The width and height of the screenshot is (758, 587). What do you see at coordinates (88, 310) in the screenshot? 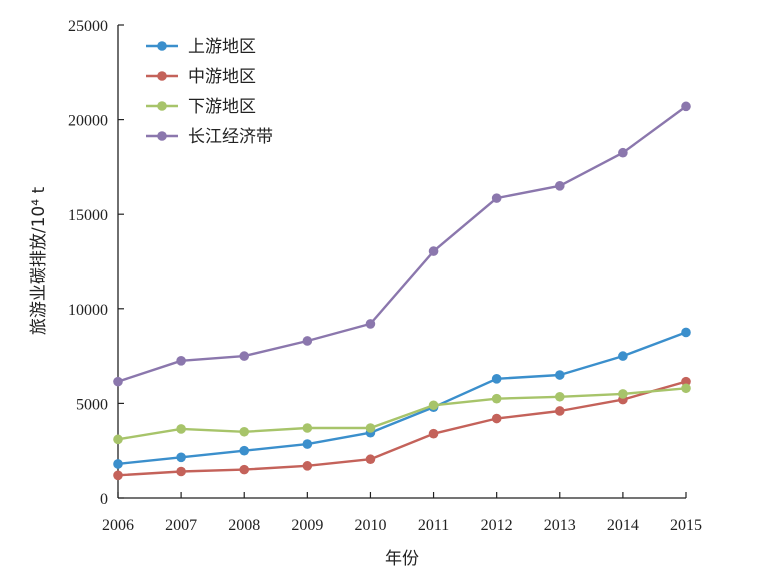
I see `y-tick-label: 10000` at bounding box center [88, 310].